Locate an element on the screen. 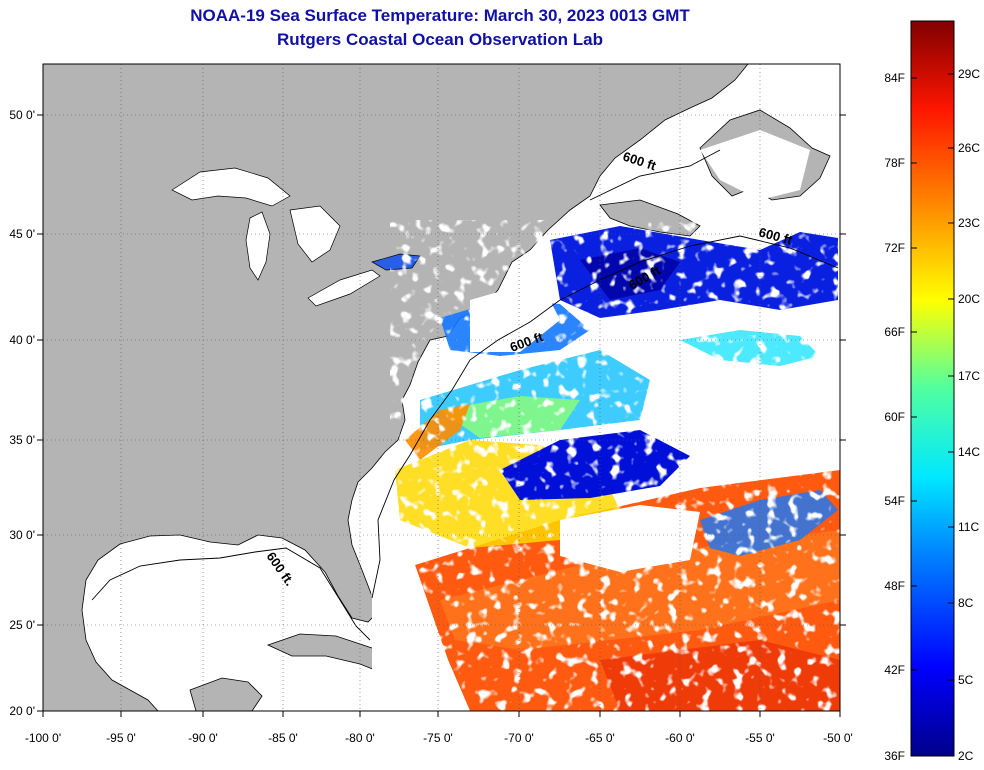  colorbar-f-label: 60F is located at coordinates (894, 417).